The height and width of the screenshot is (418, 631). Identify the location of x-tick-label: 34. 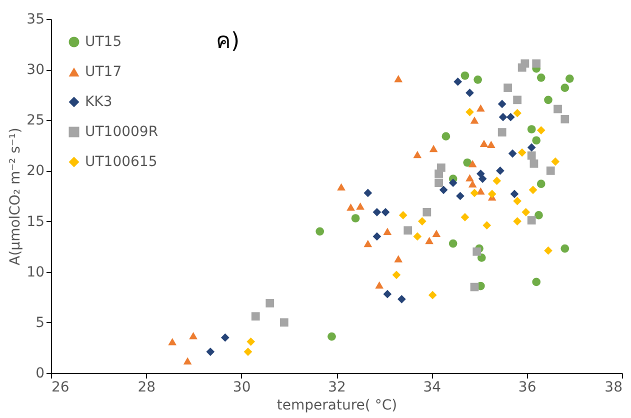
(432, 388).